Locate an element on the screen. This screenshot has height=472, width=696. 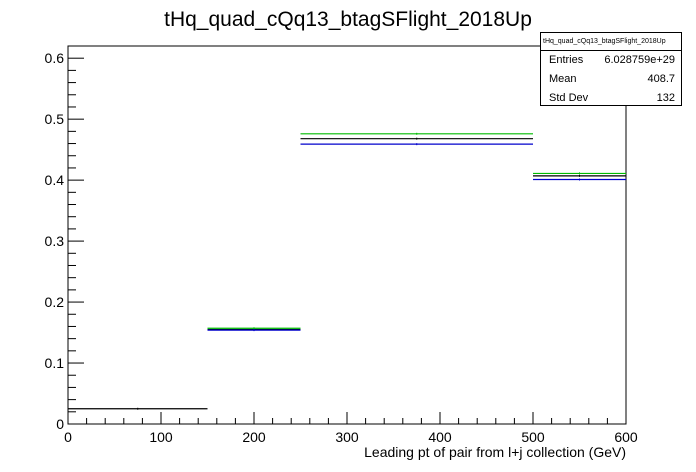
stats-title: tHq_quad_cQq13_btagSFlight_2018Up is located at coordinates (611, 42).